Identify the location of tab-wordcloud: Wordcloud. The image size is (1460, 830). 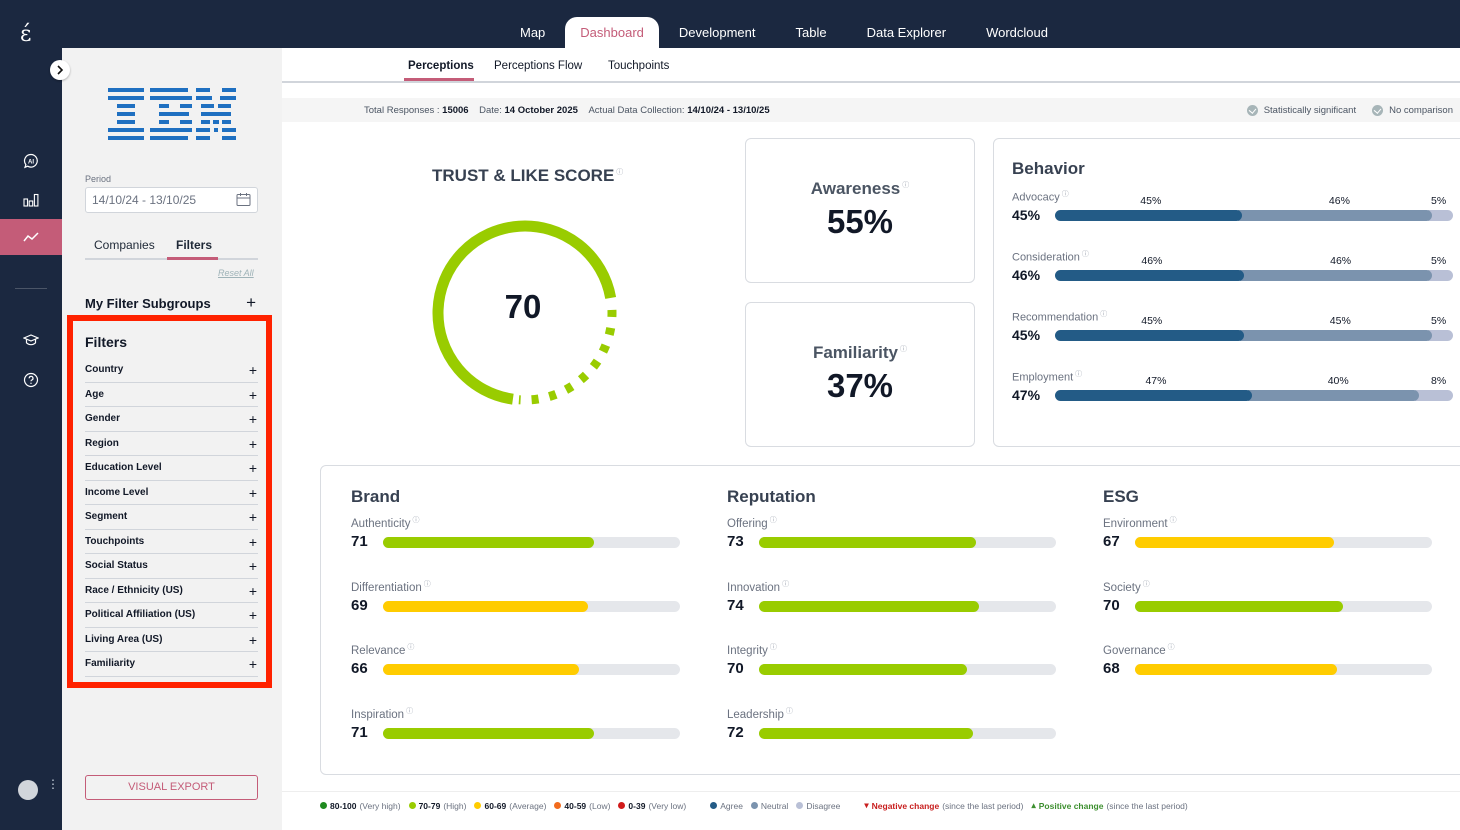
(1017, 32).